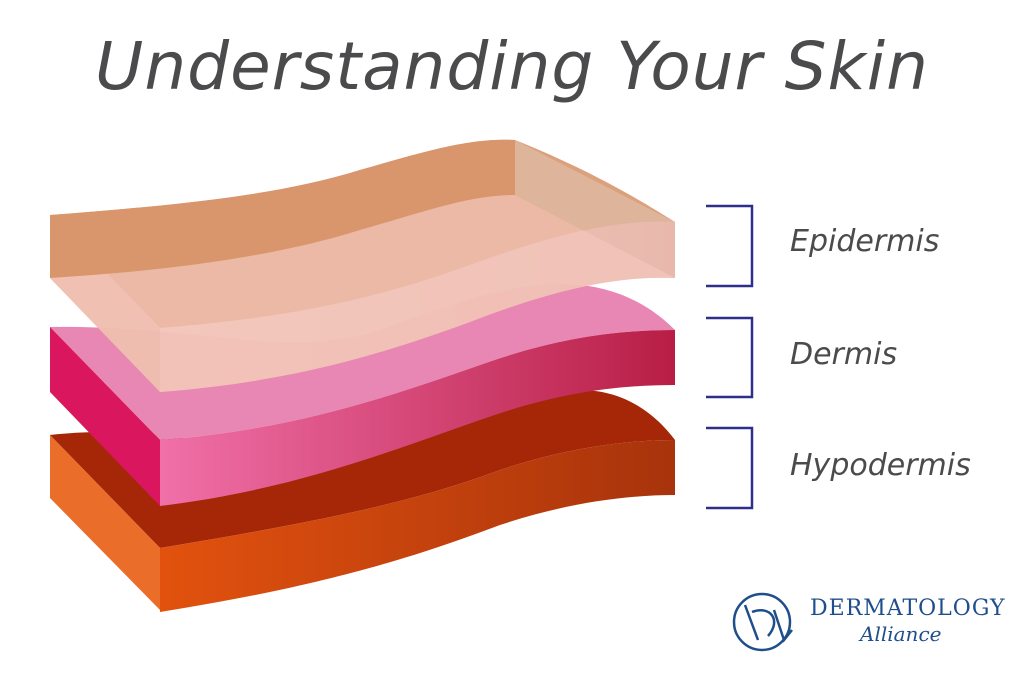  What do you see at coordinates (417, 526) in the screenshot?
I see `hypodermis-front` at bounding box center [417, 526].